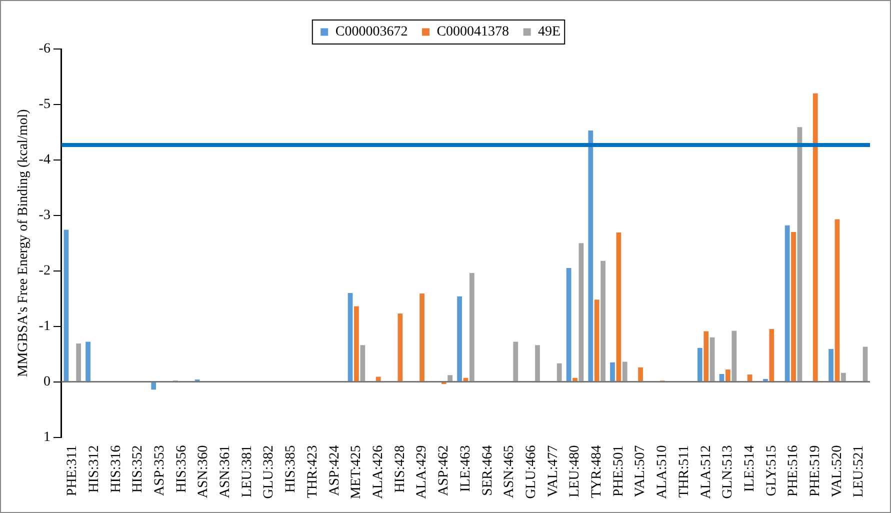 This screenshot has height=513, width=891. I want to click on x-tick-label: MET:425, so click(356, 472).